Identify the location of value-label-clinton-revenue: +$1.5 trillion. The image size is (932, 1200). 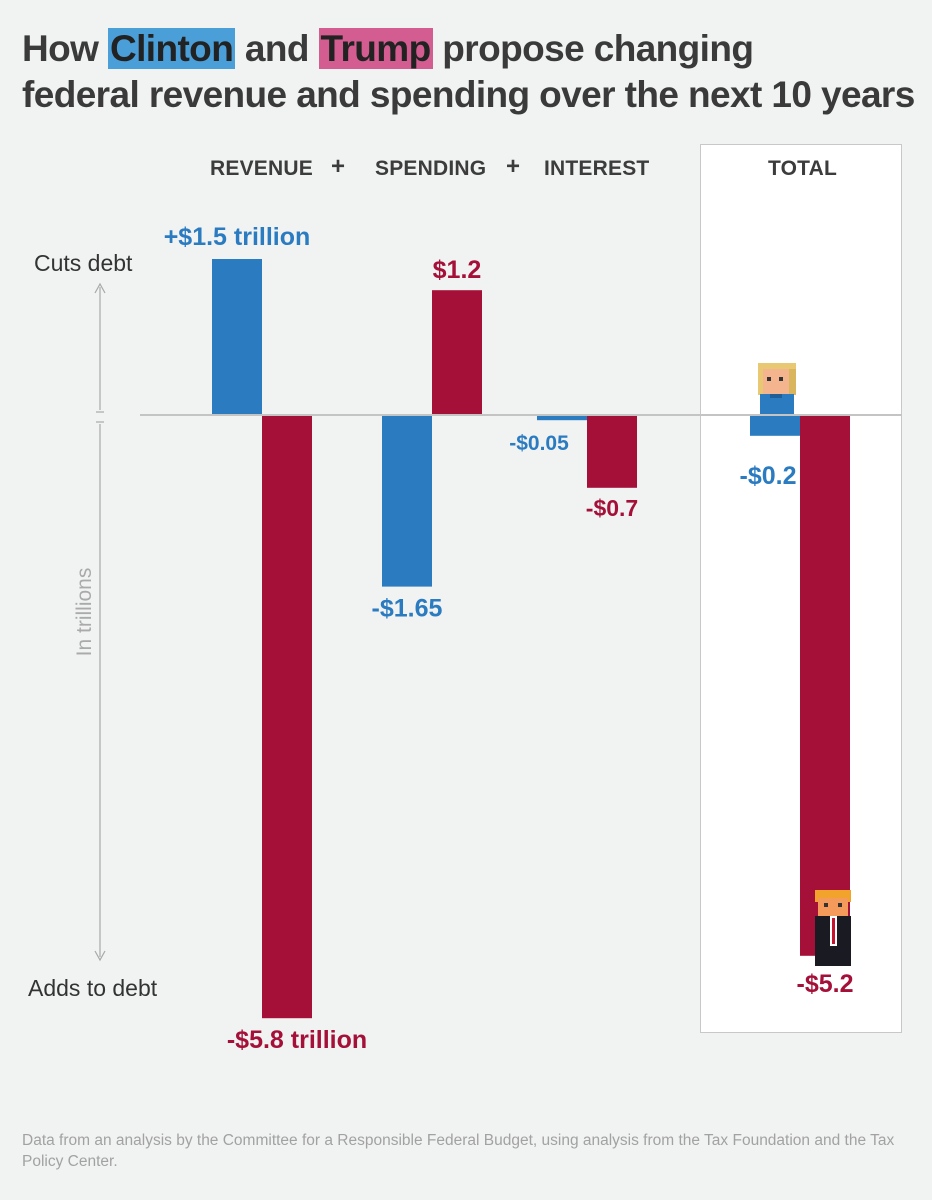
(237, 237).